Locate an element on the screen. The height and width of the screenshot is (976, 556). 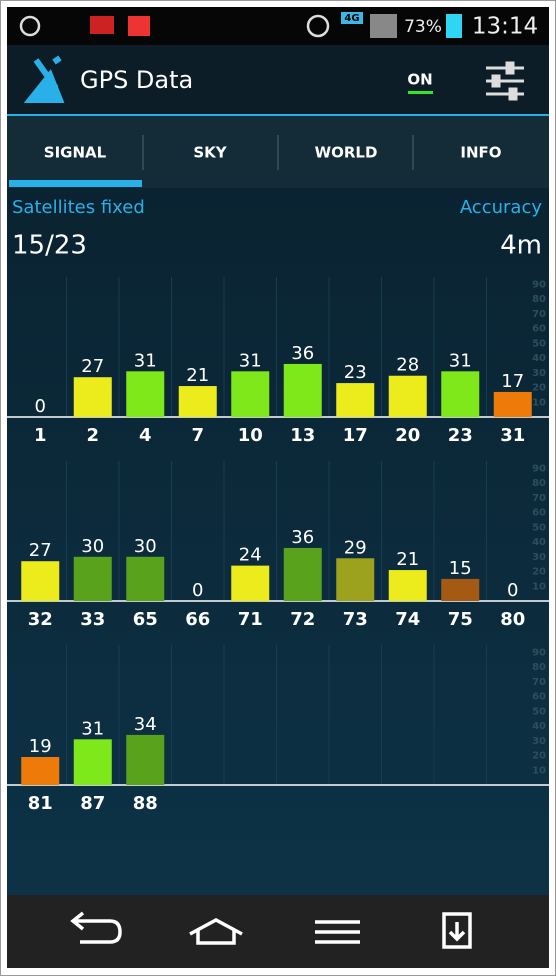
value-label: 36 is located at coordinates (302, 353).